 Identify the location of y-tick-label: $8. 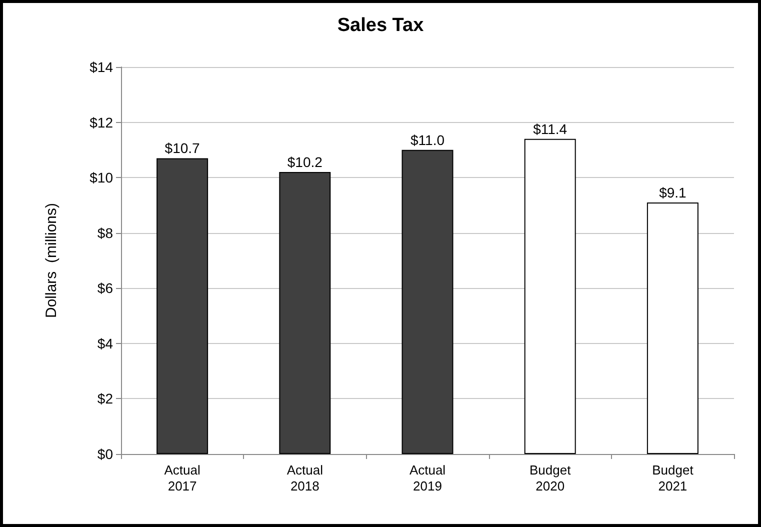
(105, 232).